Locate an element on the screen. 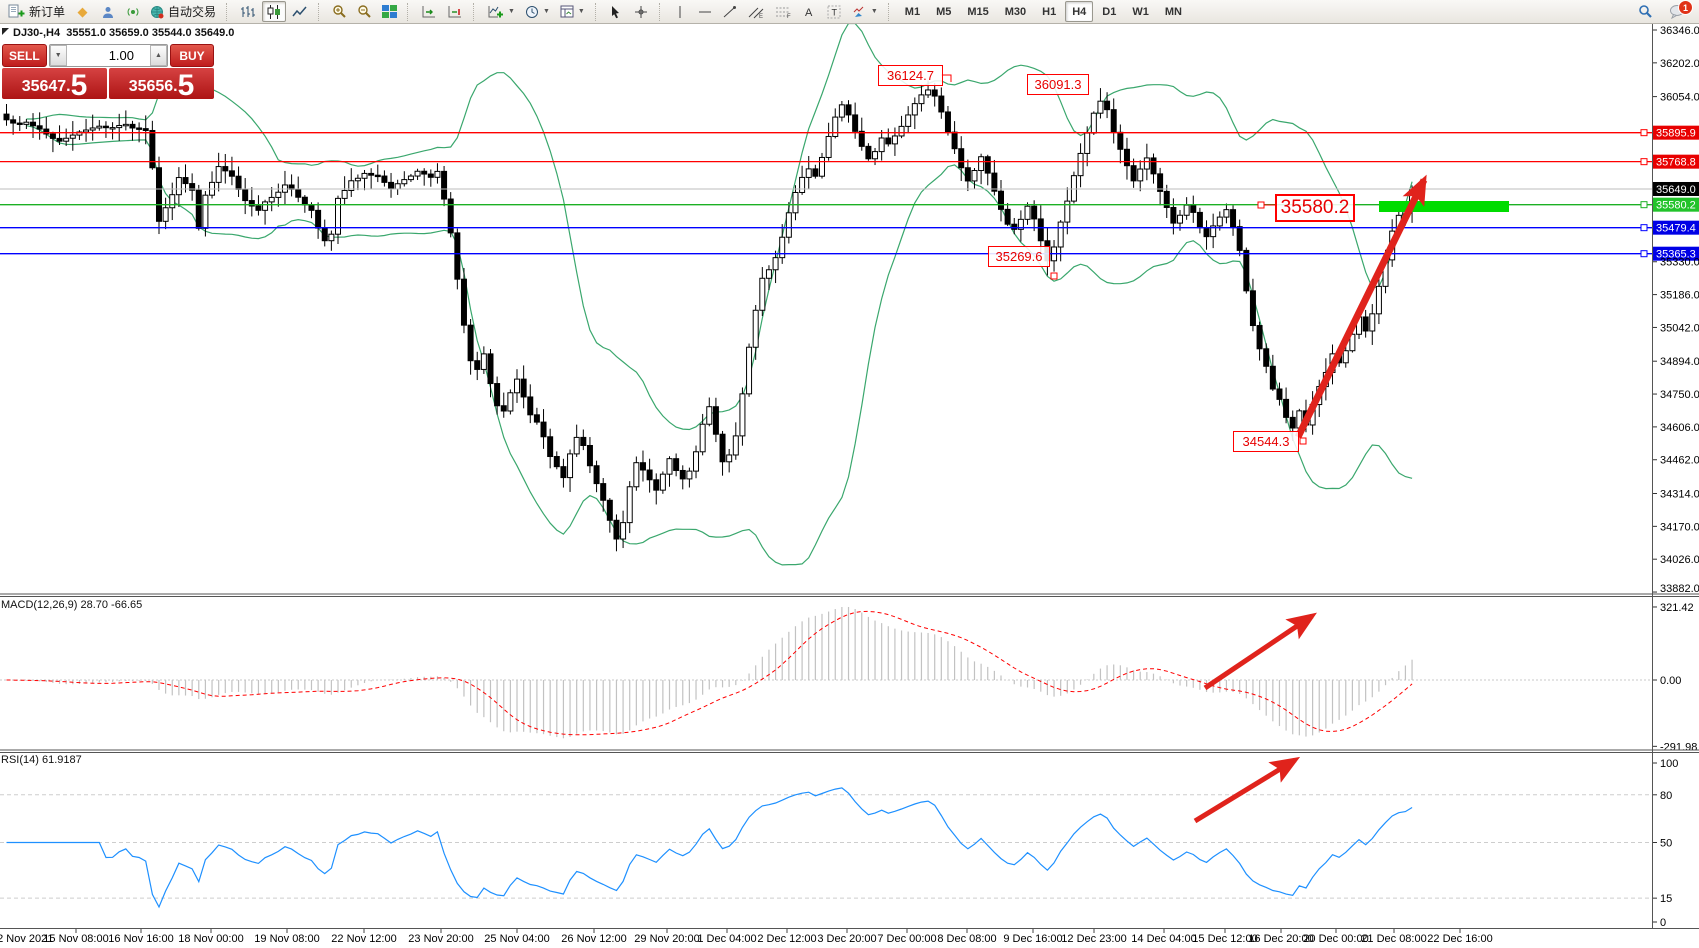 This screenshot has height=948, width=1699. timeframe-m1-button: M1 is located at coordinates (912, 11).